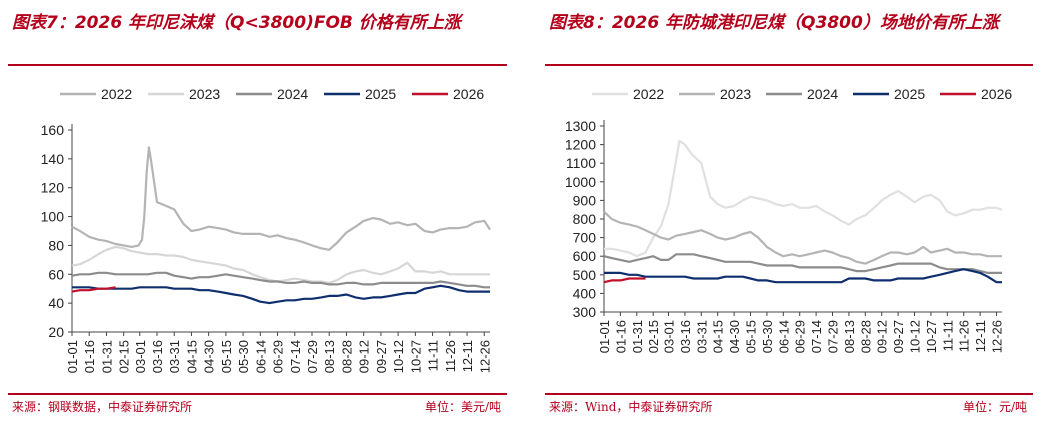  Describe the element at coordinates (580, 145) in the screenshot. I see `y-tick-label: 1200` at that location.